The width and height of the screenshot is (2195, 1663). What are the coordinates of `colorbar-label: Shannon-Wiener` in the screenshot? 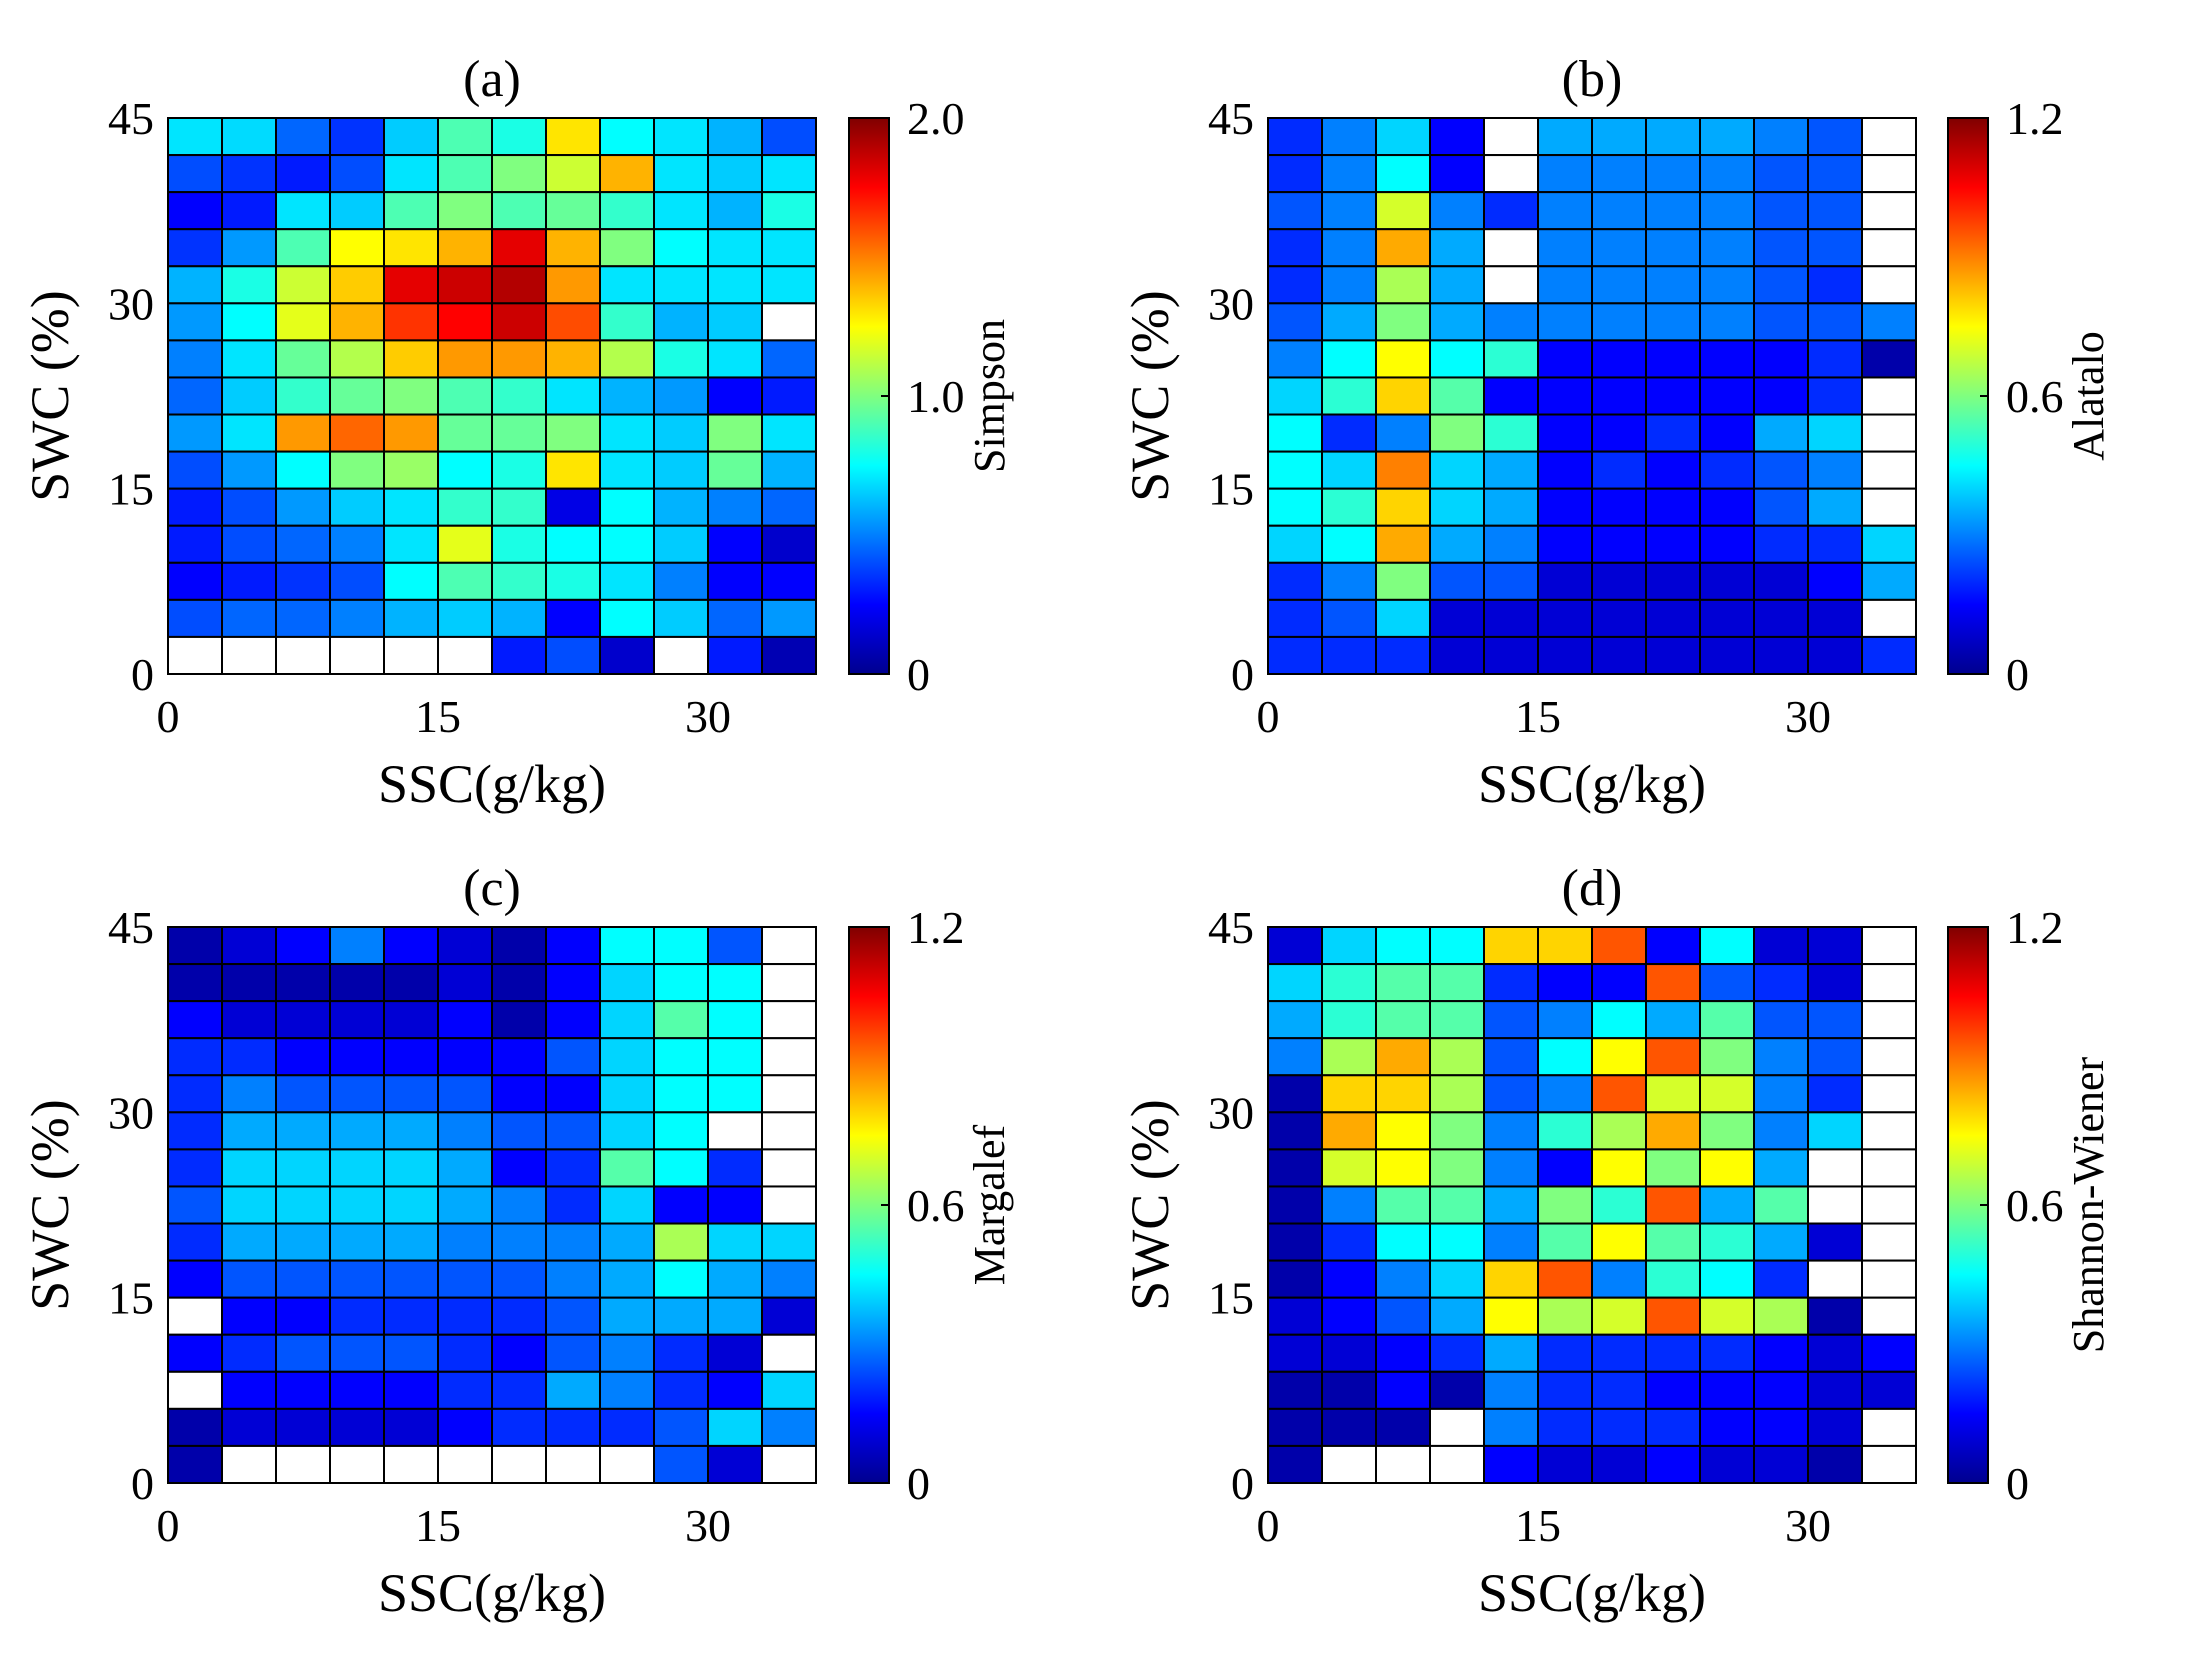 It's located at (2088, 1204).